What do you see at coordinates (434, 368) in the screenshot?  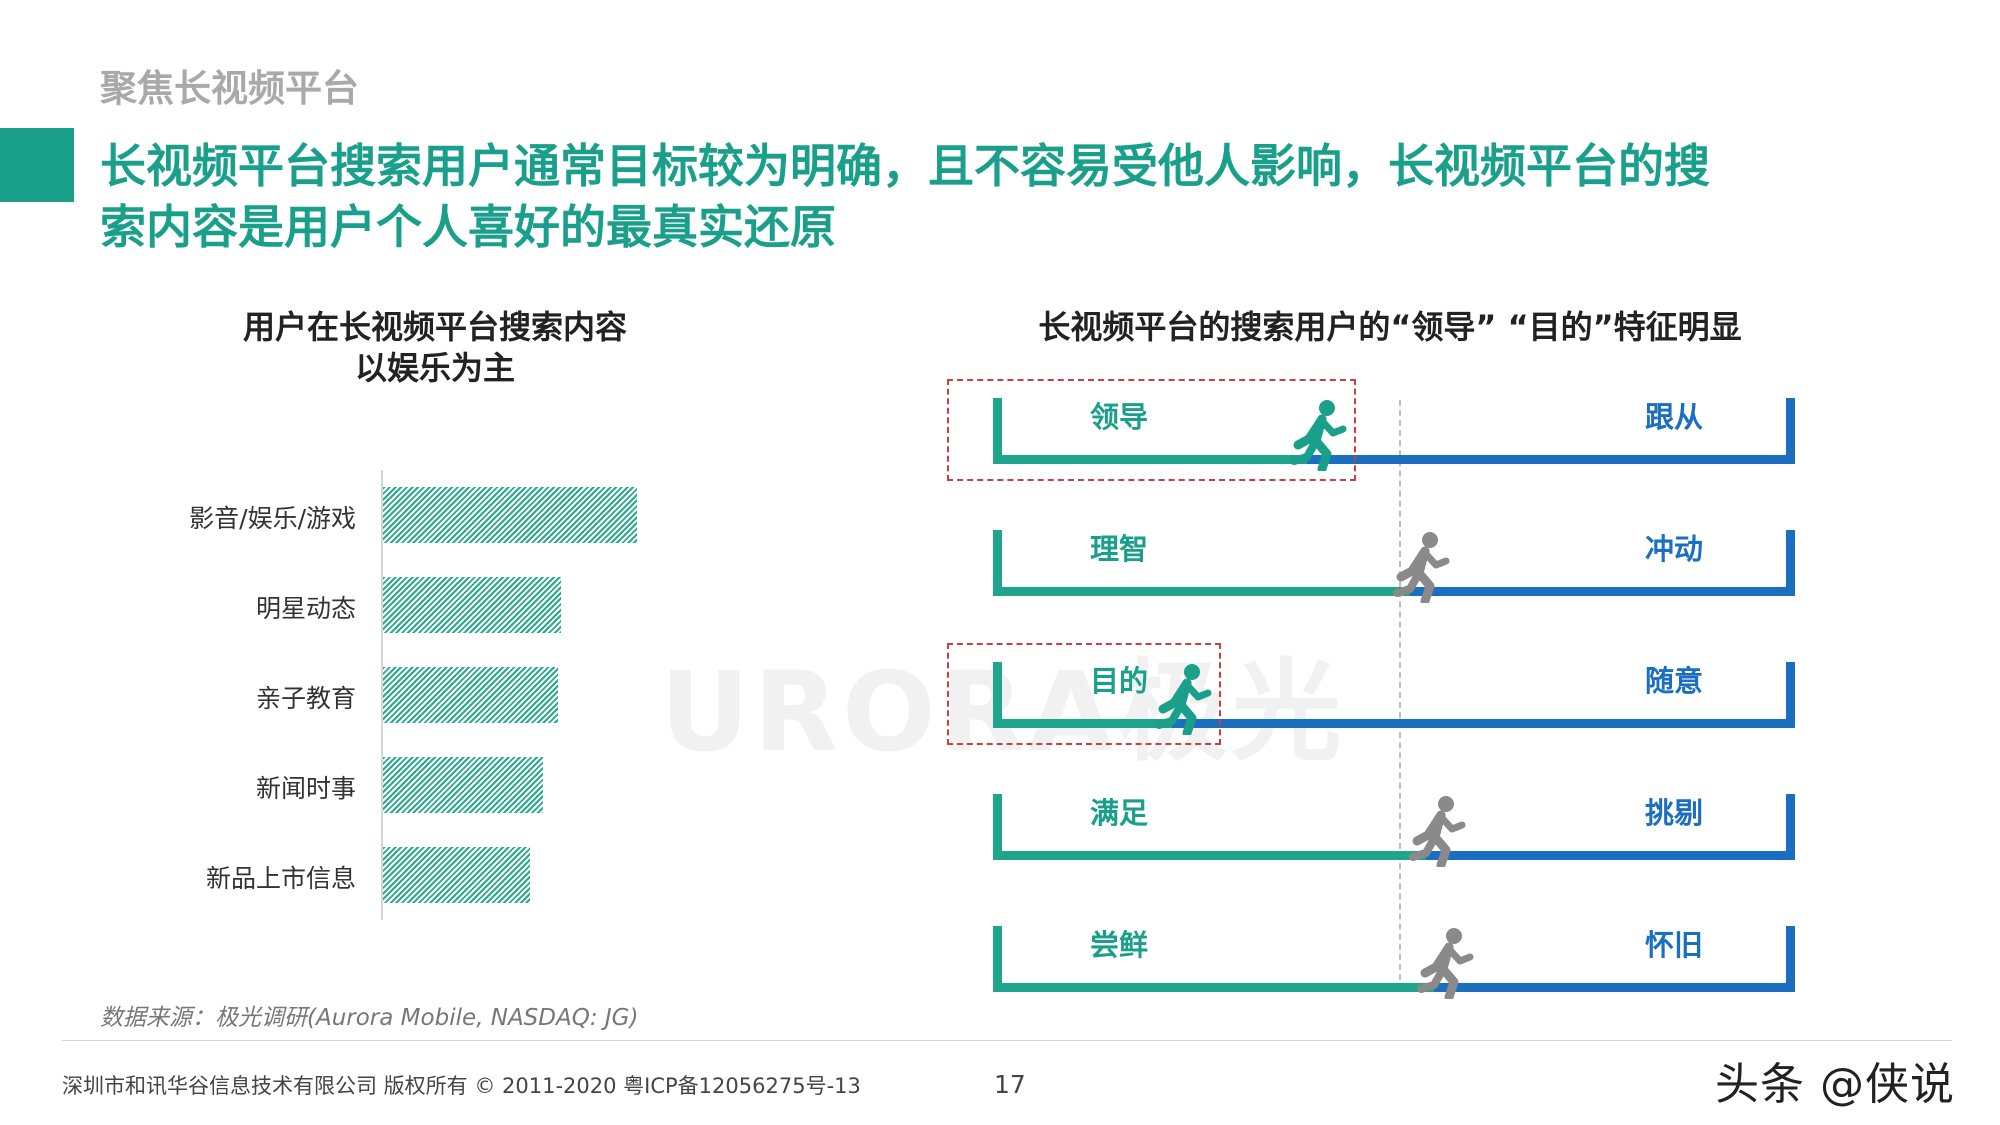 I see `left-chart-title-line-2: 以娱乐为主` at bounding box center [434, 368].